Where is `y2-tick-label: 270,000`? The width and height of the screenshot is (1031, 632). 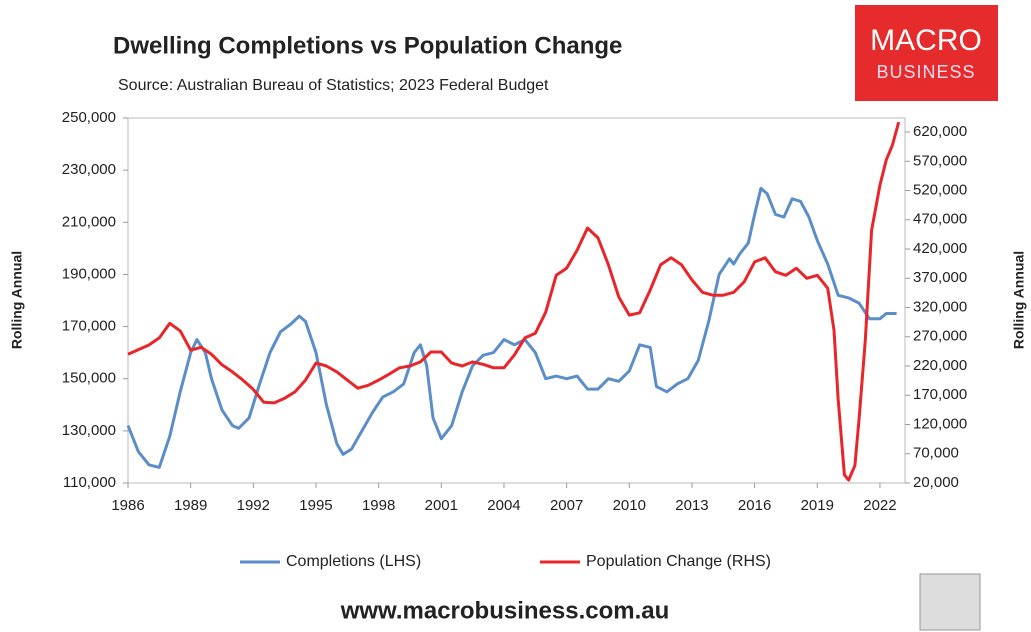 y2-tick-label: 270,000 is located at coordinates (940, 336).